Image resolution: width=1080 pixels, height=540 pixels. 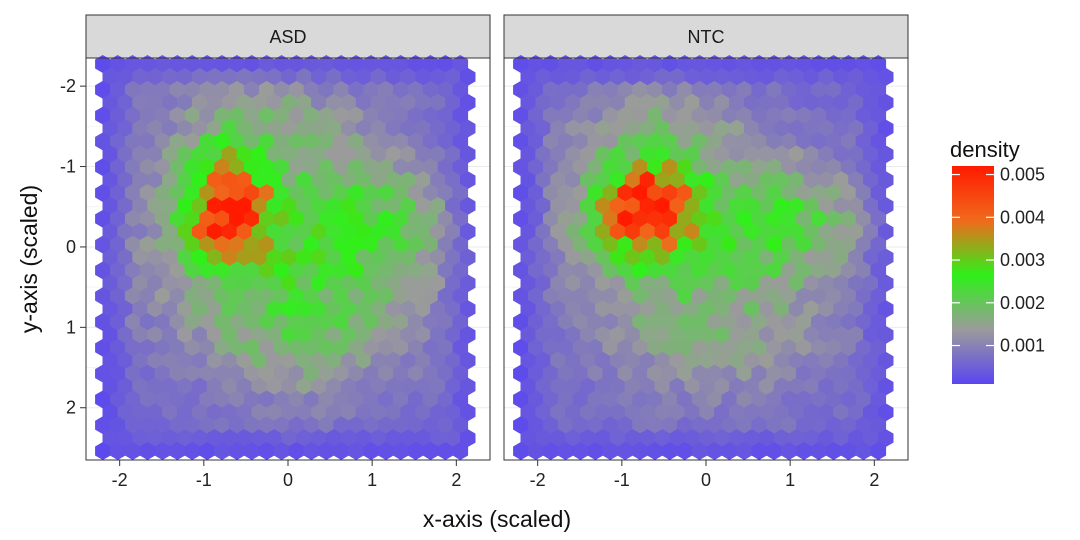 I want to click on legend: density 0.001 0.002 0.003 0.004 0.005, so click(x=997, y=260).